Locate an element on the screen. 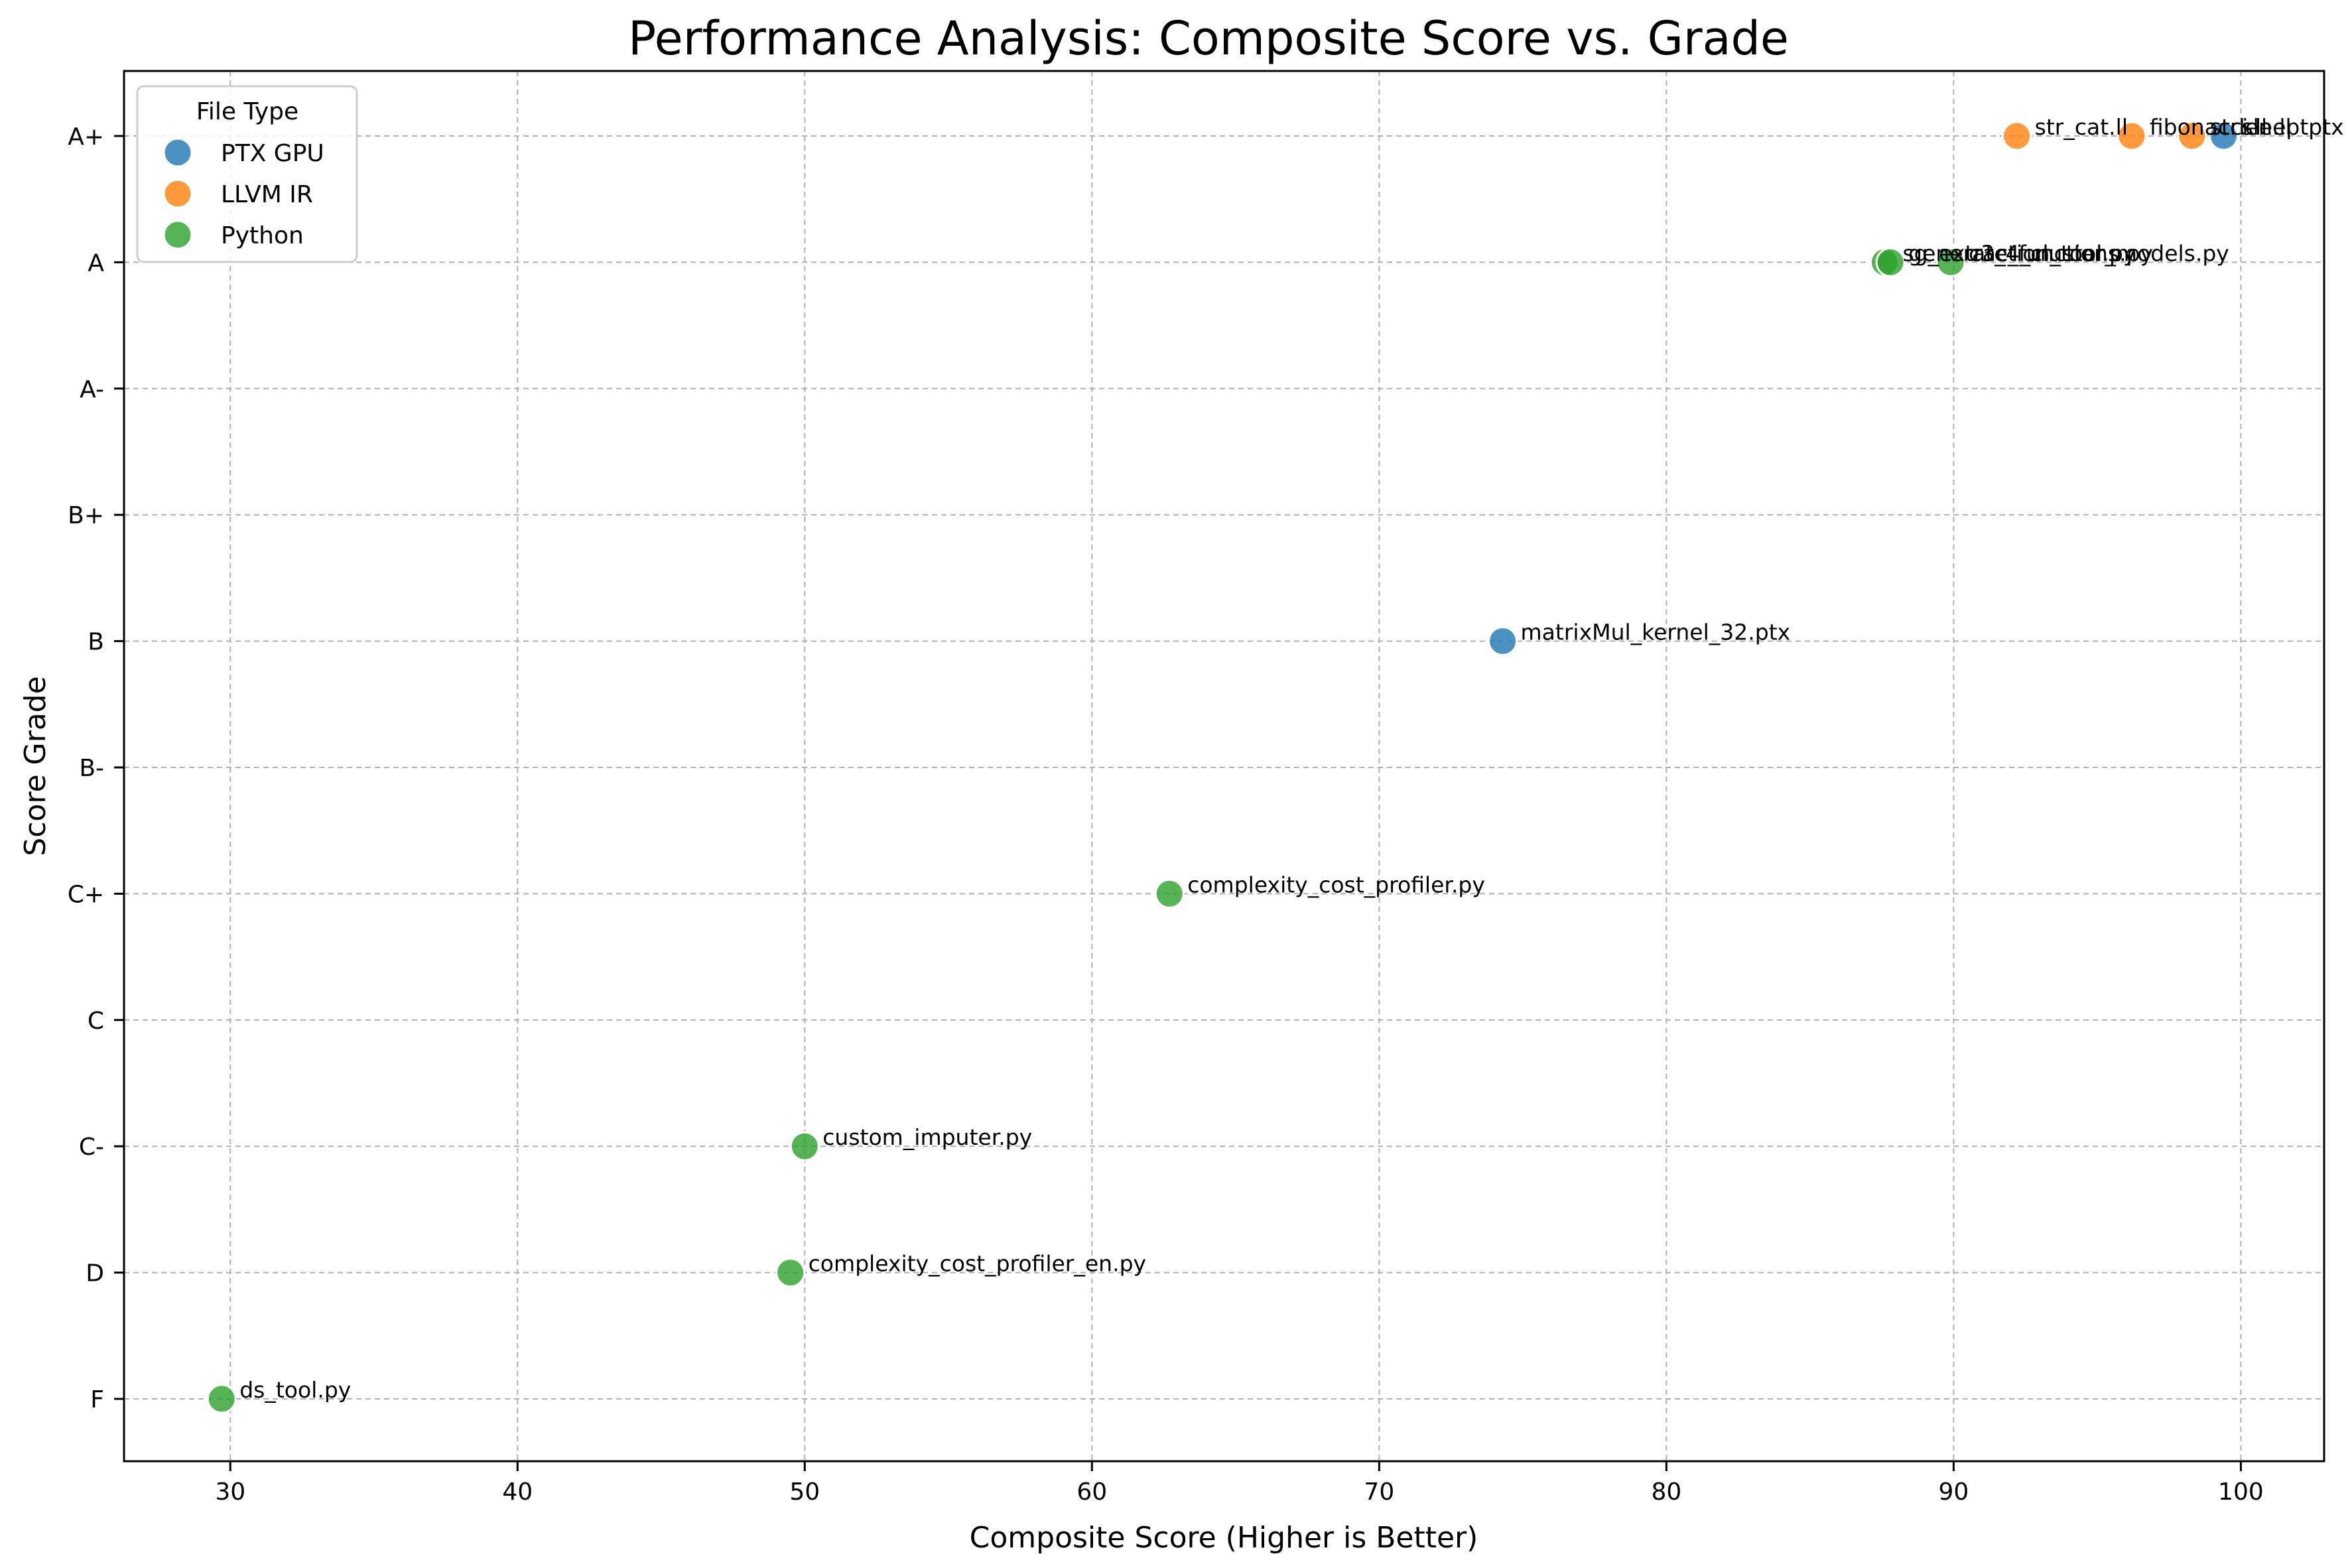 Image resolution: width=2350 pixels, height=1568 pixels. x-tick-label: 40 is located at coordinates (517, 1492).